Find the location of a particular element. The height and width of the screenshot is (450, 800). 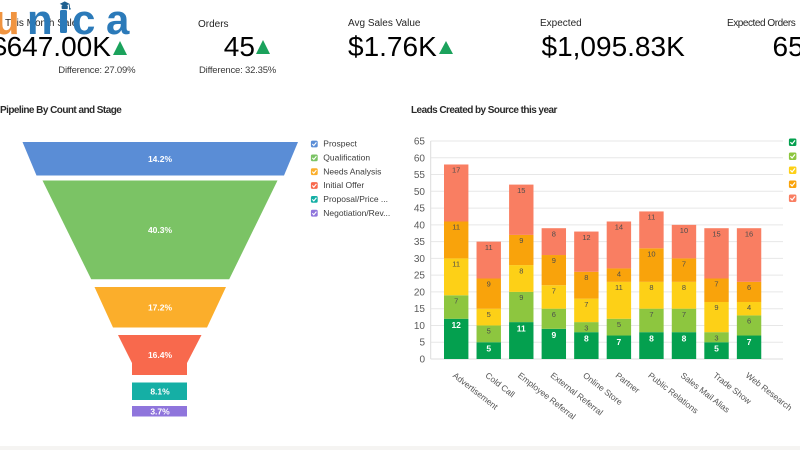

svg-text: Needs Analysis is located at coordinates (352, 171).